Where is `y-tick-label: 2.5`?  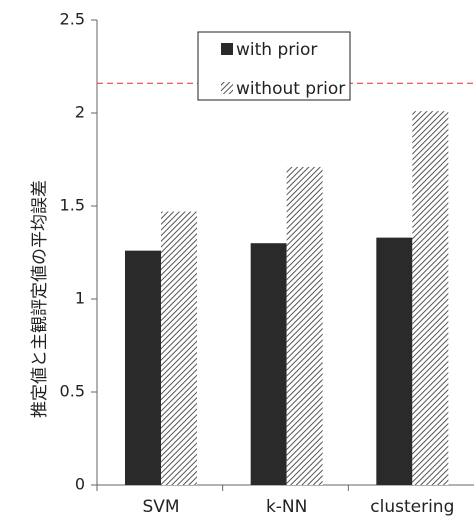 y-tick-label: 2.5 is located at coordinates (72, 19).